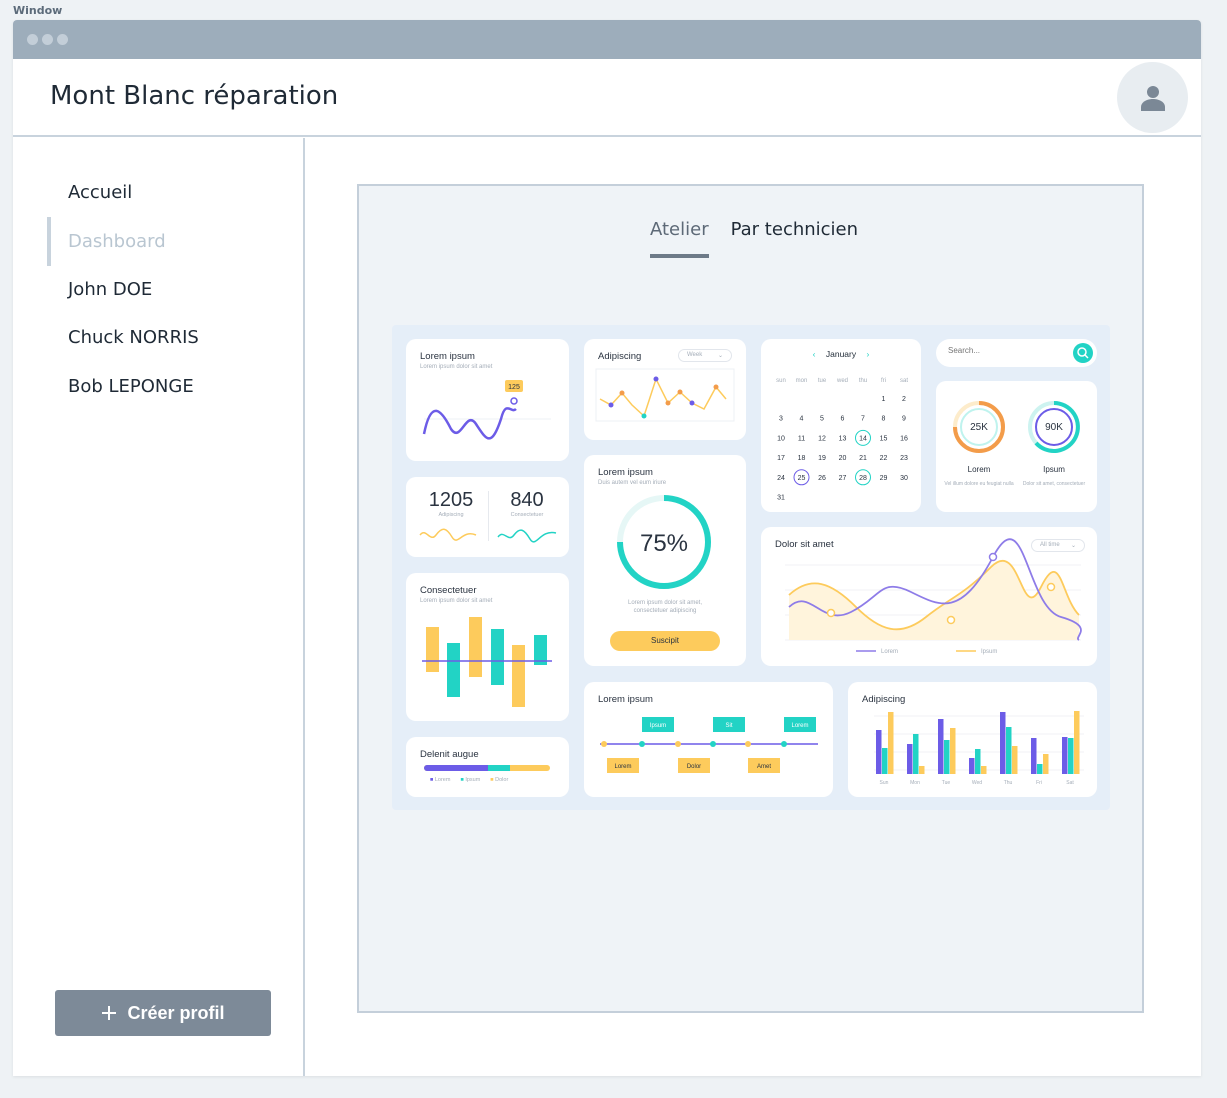  Describe the element at coordinates (972, 739) in the screenshot. I see `grouped-bar-card: Adipiscing Sun Mon Tue Wed Thu Fri Sat` at that location.